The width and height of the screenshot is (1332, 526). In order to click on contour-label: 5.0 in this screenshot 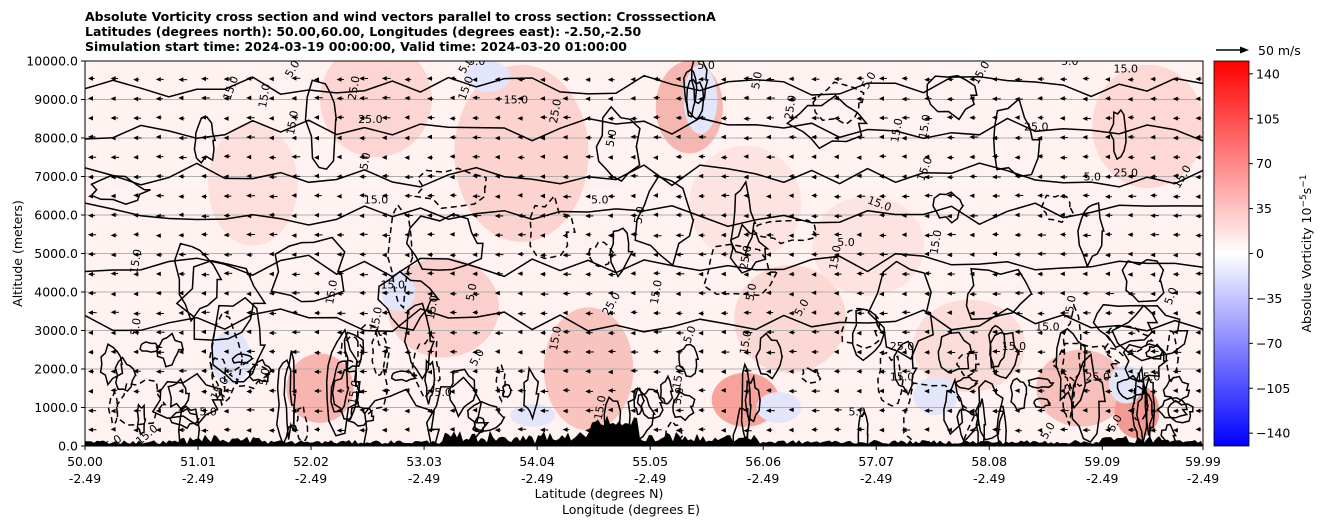, I will do `click(751, 291)`.